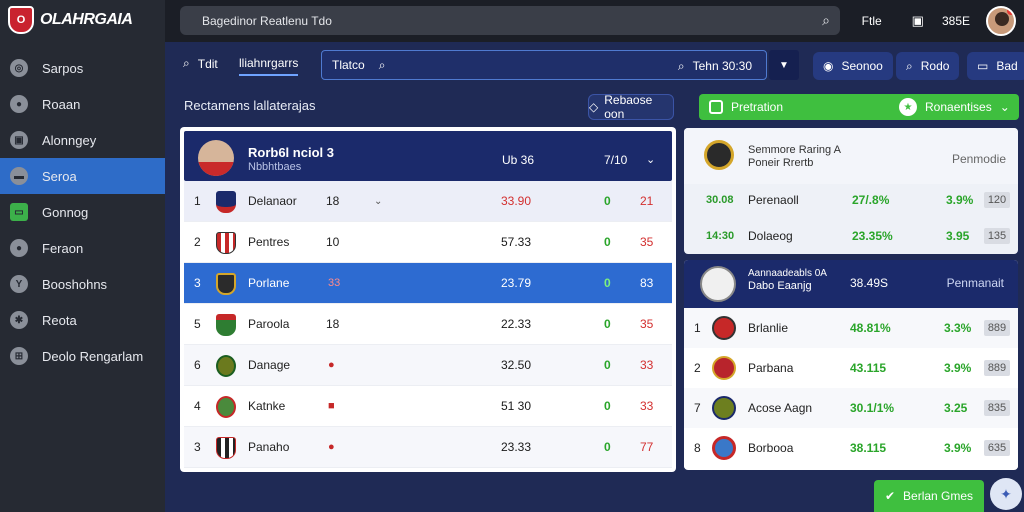 The image size is (1024, 512). Describe the element at coordinates (516, 201) in the screenshot. I see `row-value: 33.90` at that location.